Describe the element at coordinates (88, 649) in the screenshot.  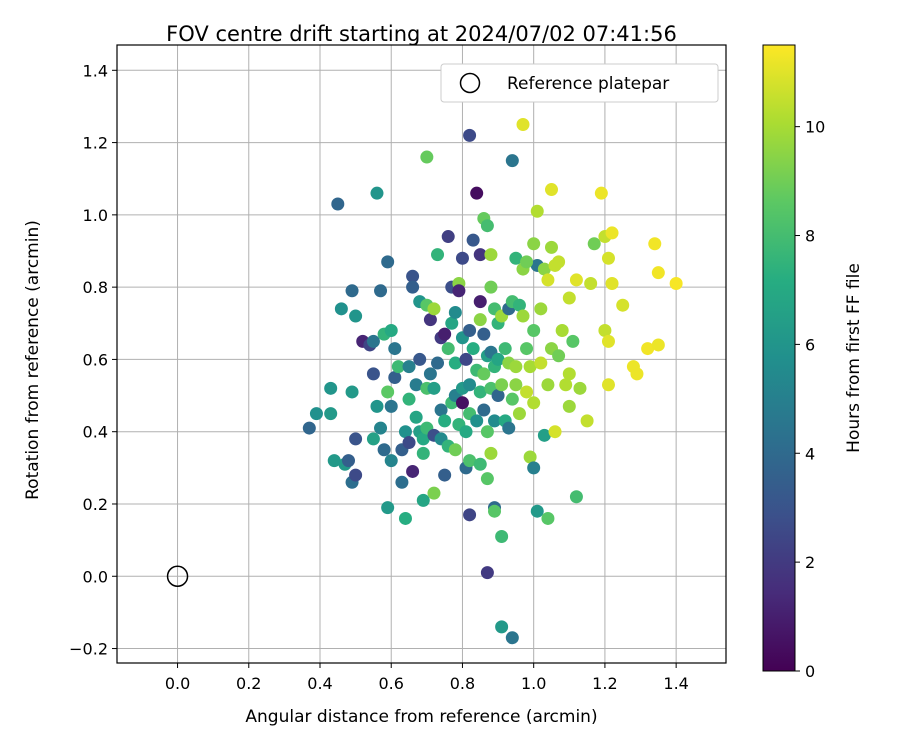
I see `y-tick-label: −0.2` at that location.